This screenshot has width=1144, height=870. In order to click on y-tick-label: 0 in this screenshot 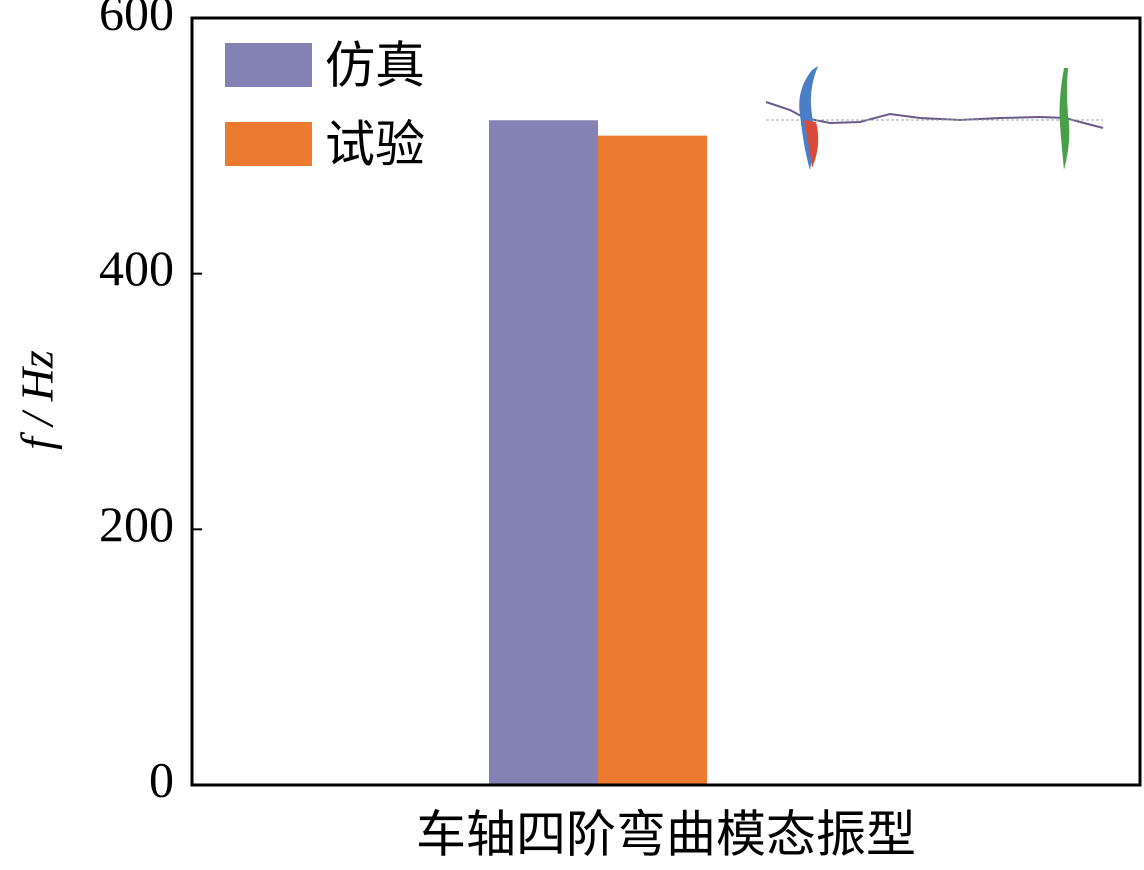, I will do `click(161, 779)`.